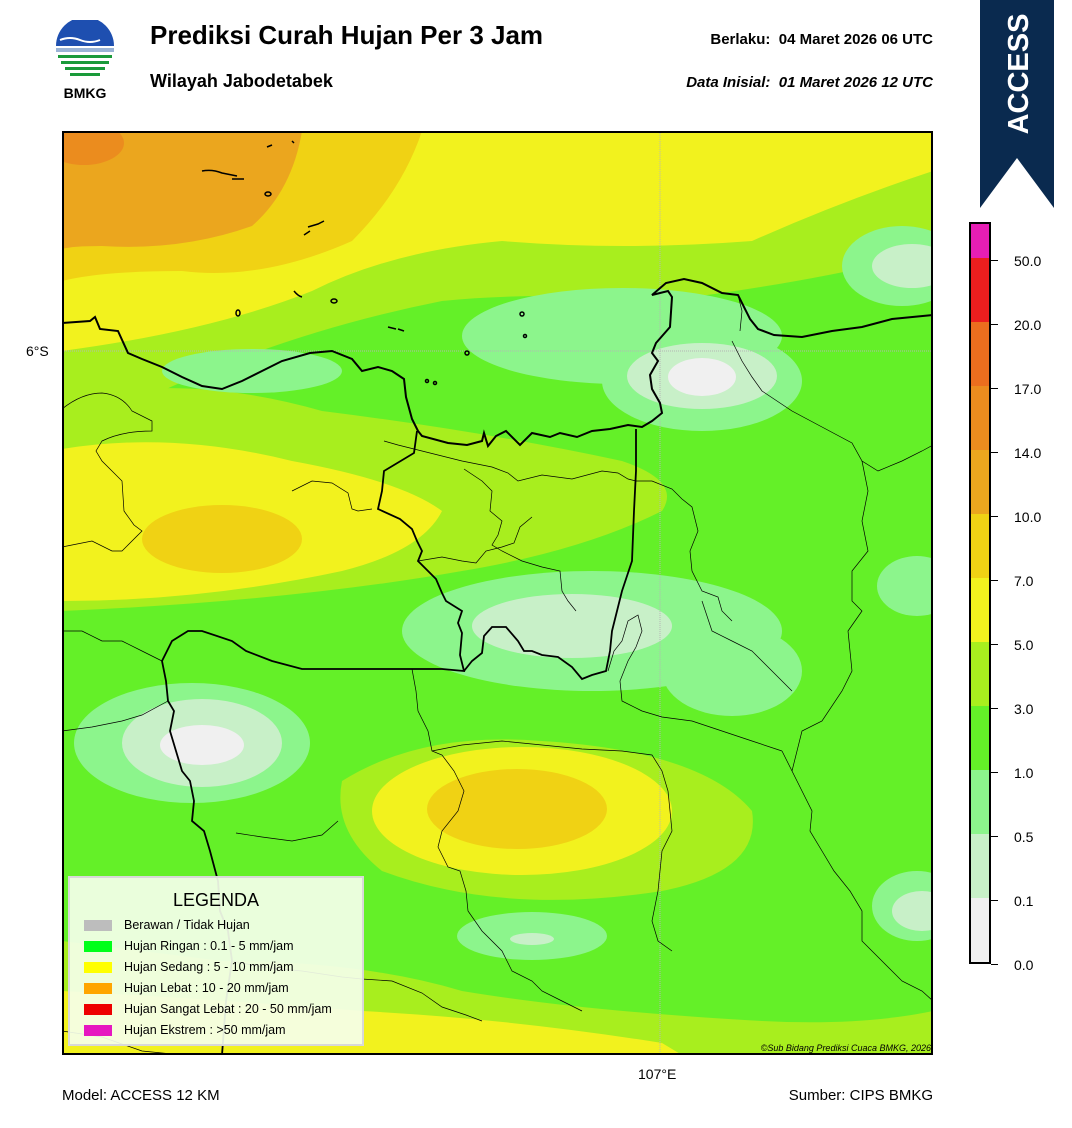  What do you see at coordinates (1024, 965) in the screenshot?
I see `colorbar-tick-label: 0.0` at bounding box center [1024, 965].